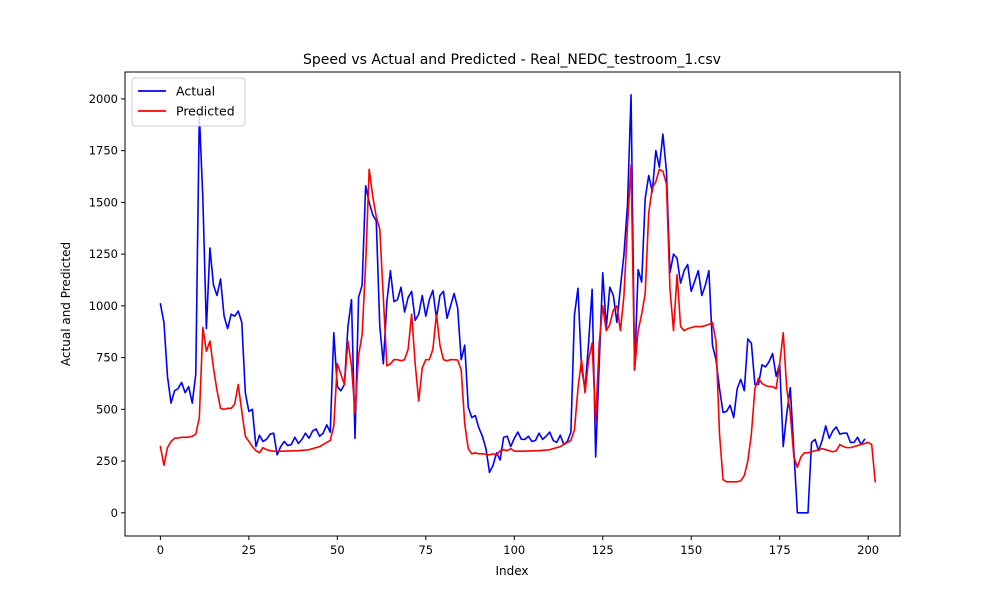 The image size is (1000, 604). Describe the element at coordinates (103, 254) in the screenshot. I see `y-tick-label: 1250` at that location.